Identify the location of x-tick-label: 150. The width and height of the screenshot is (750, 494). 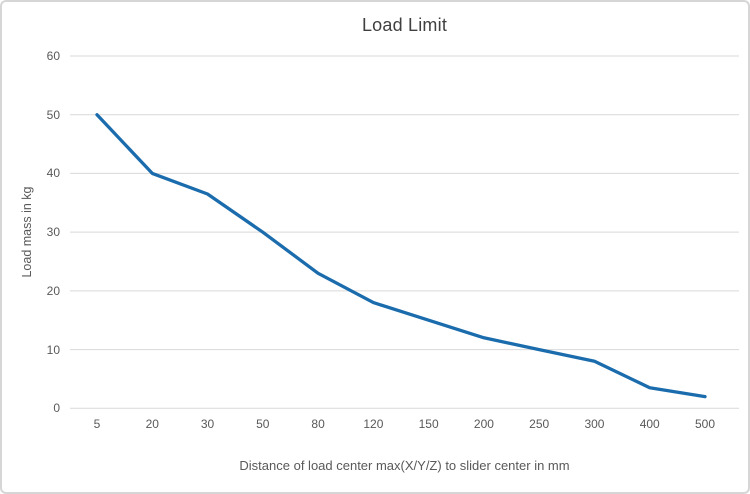
(428, 424).